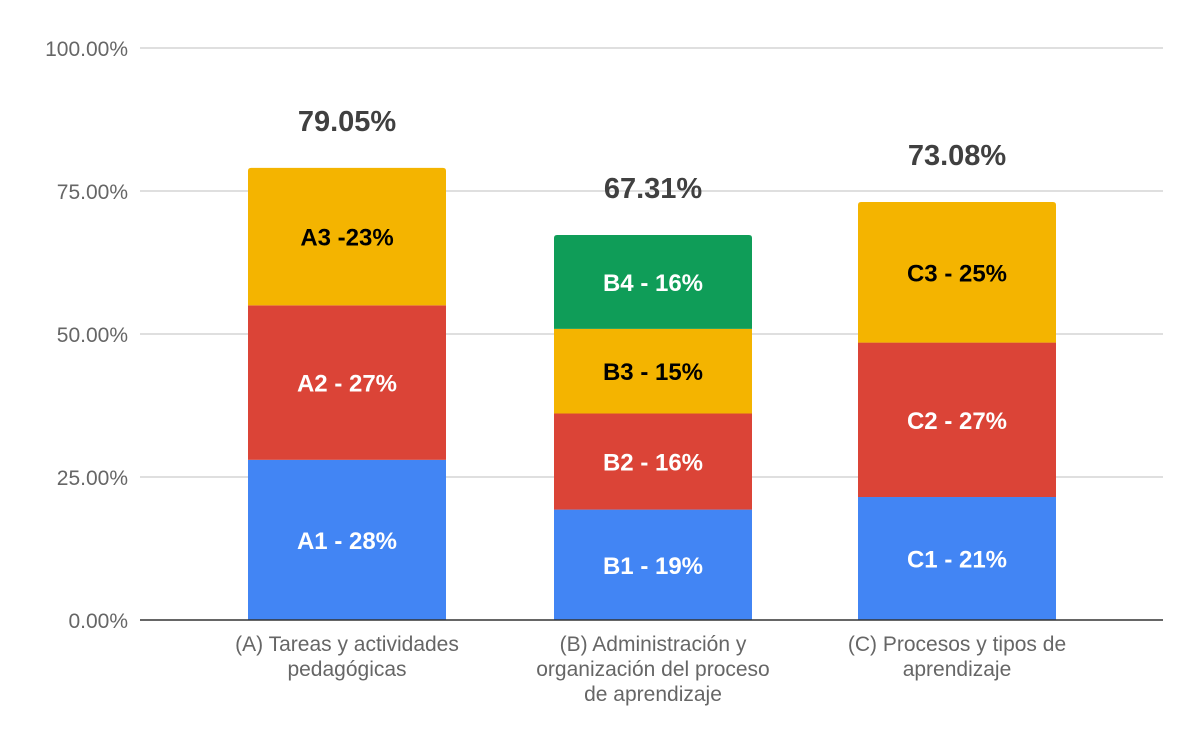 This screenshot has width=1200, height=742. Describe the element at coordinates (347, 122) in the screenshot. I see `total-label: 79.05%` at that location.